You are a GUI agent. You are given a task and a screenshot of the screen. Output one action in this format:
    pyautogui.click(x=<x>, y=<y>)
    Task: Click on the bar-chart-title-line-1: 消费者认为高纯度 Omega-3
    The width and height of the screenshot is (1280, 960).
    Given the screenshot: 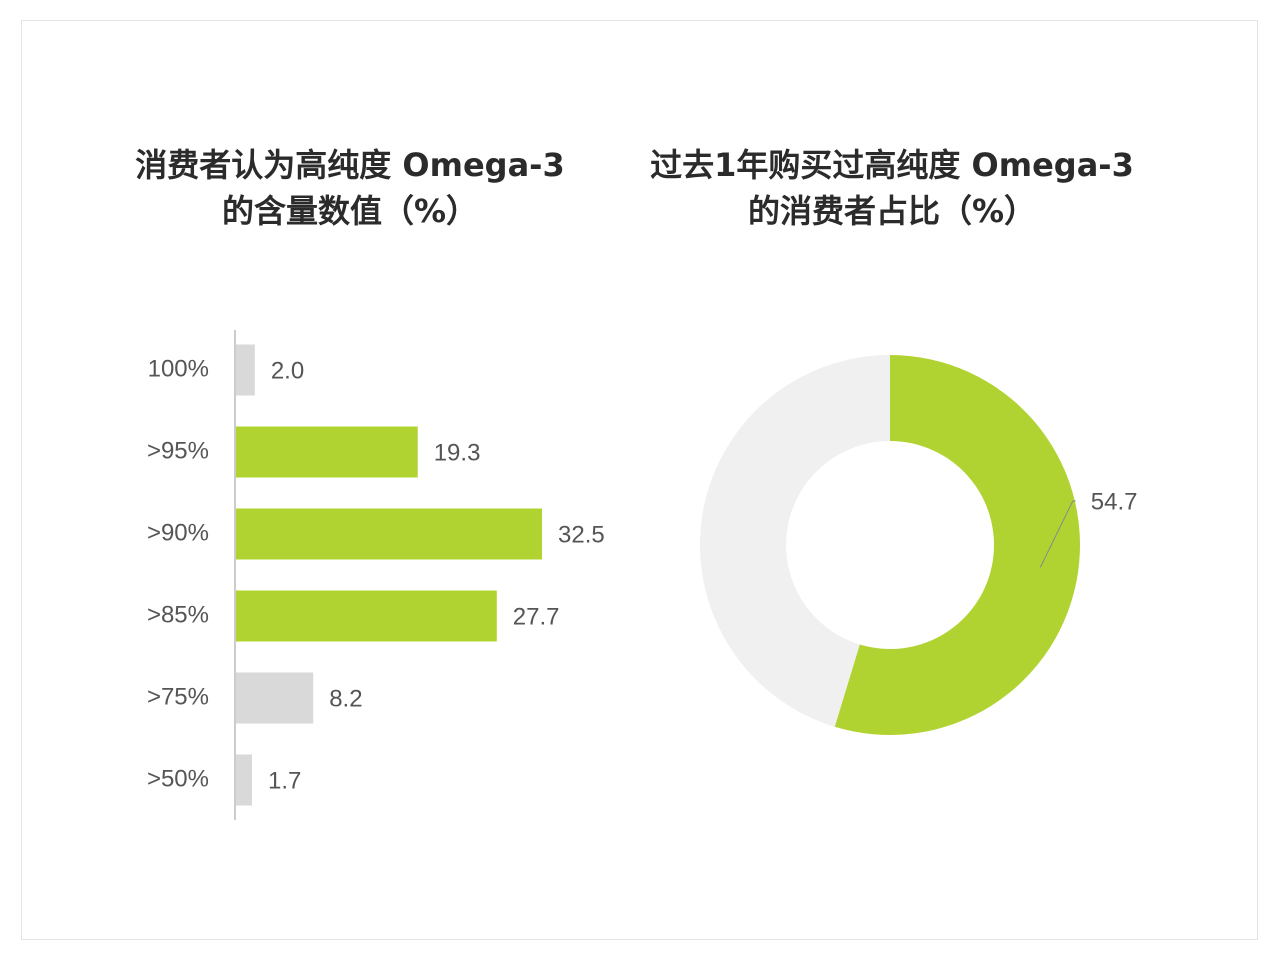 What is the action you would take?
    pyautogui.click(x=350, y=165)
    